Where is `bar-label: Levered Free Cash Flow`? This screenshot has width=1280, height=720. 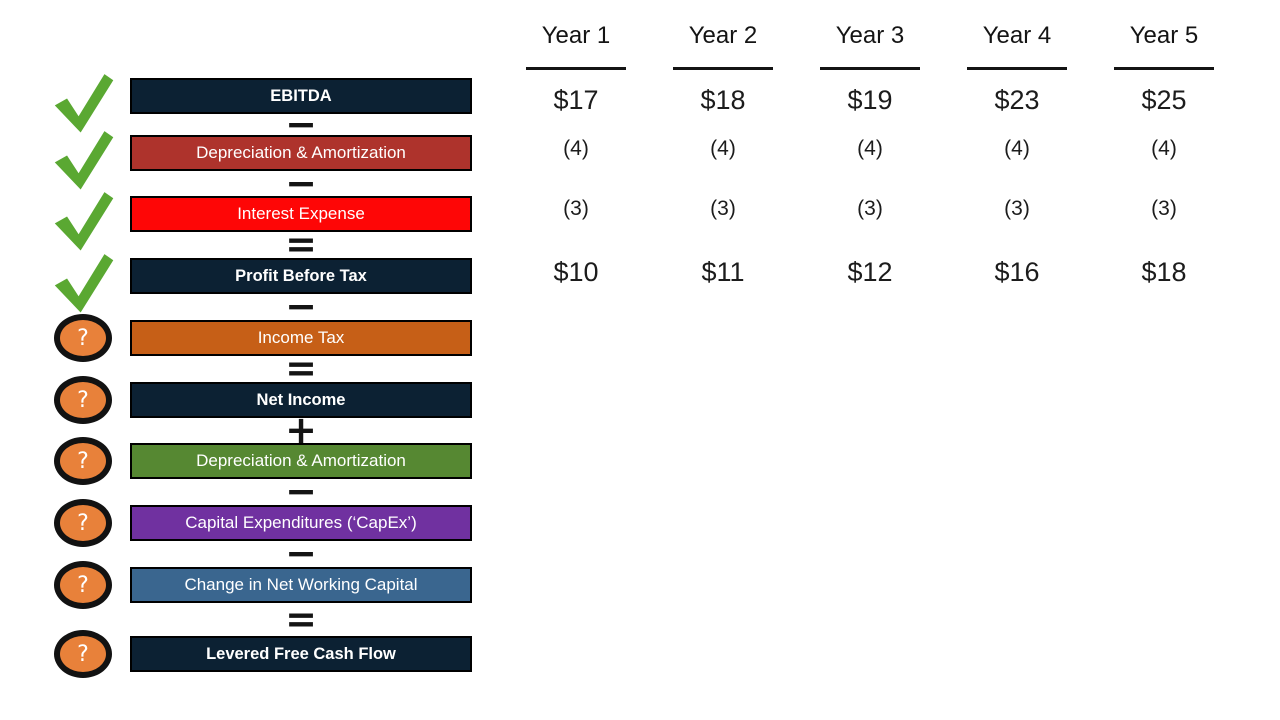 bar-label: Levered Free Cash Flow is located at coordinates (301, 653).